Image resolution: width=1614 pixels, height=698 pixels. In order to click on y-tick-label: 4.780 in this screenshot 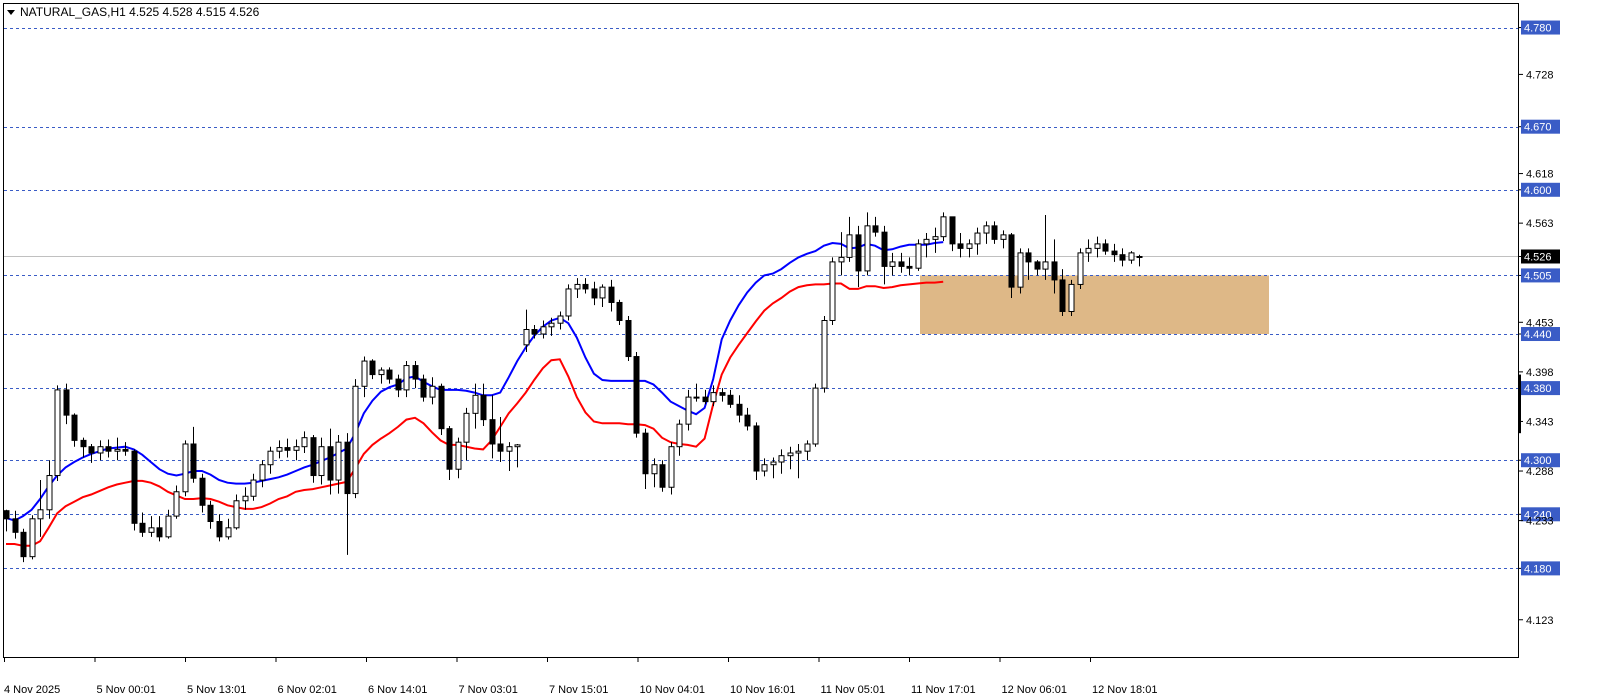, I will do `click(1538, 29)`.